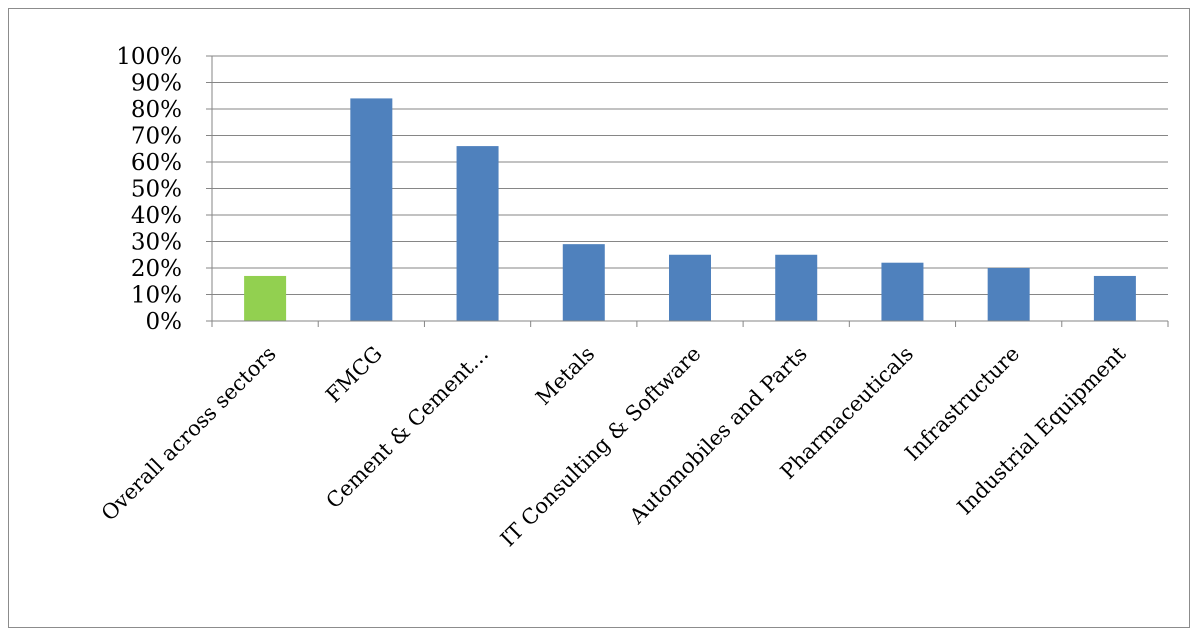 This screenshot has height=637, width=1202. Describe the element at coordinates (156, 163) in the screenshot. I see `y-tick-label: 60%` at that location.